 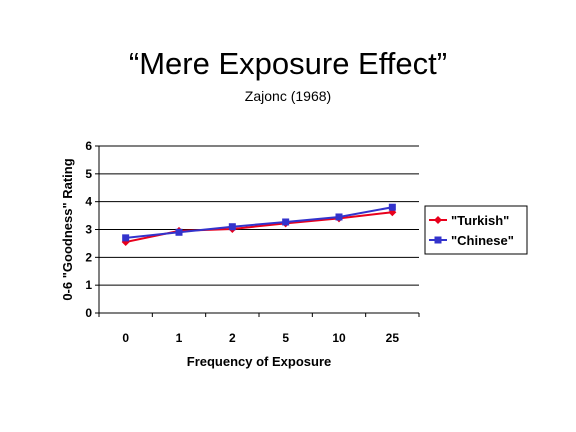 What do you see at coordinates (88, 285) in the screenshot?
I see `y-tick-label: 1` at bounding box center [88, 285].